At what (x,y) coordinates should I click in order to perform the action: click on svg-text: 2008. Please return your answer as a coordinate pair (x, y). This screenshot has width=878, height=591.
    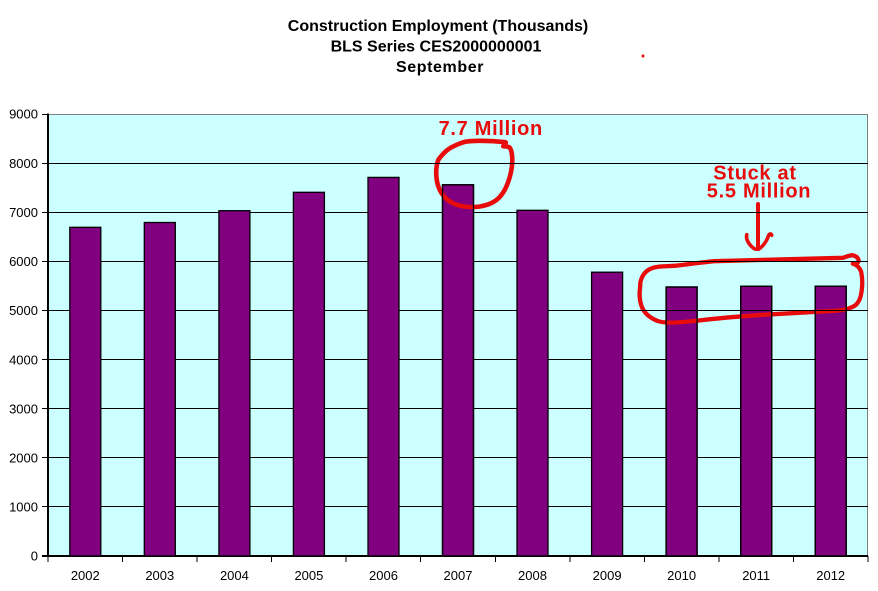
    Looking at the image, I should click on (532, 575).